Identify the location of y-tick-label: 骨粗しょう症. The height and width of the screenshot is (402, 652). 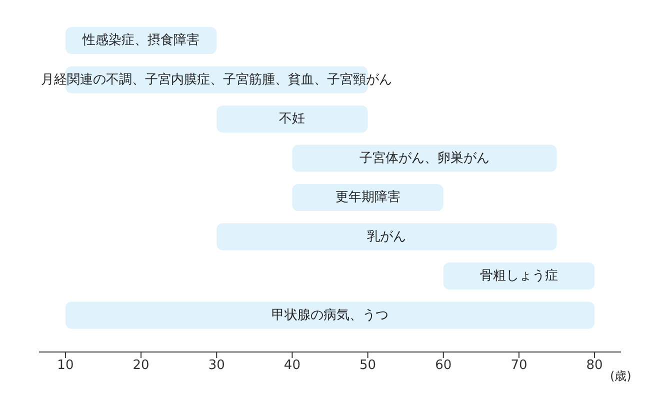
(519, 276).